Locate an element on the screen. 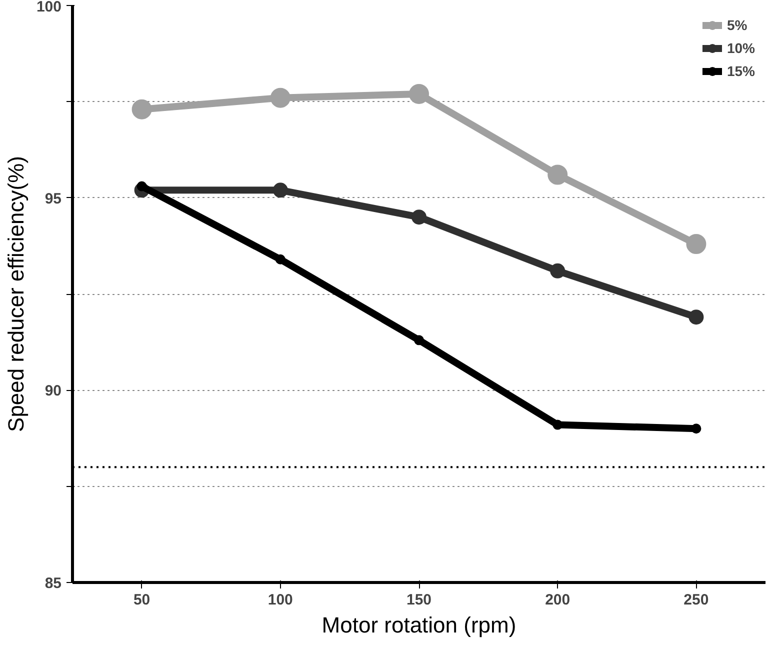 The image size is (774, 646). y-tick-label: 95 is located at coordinates (53, 199).